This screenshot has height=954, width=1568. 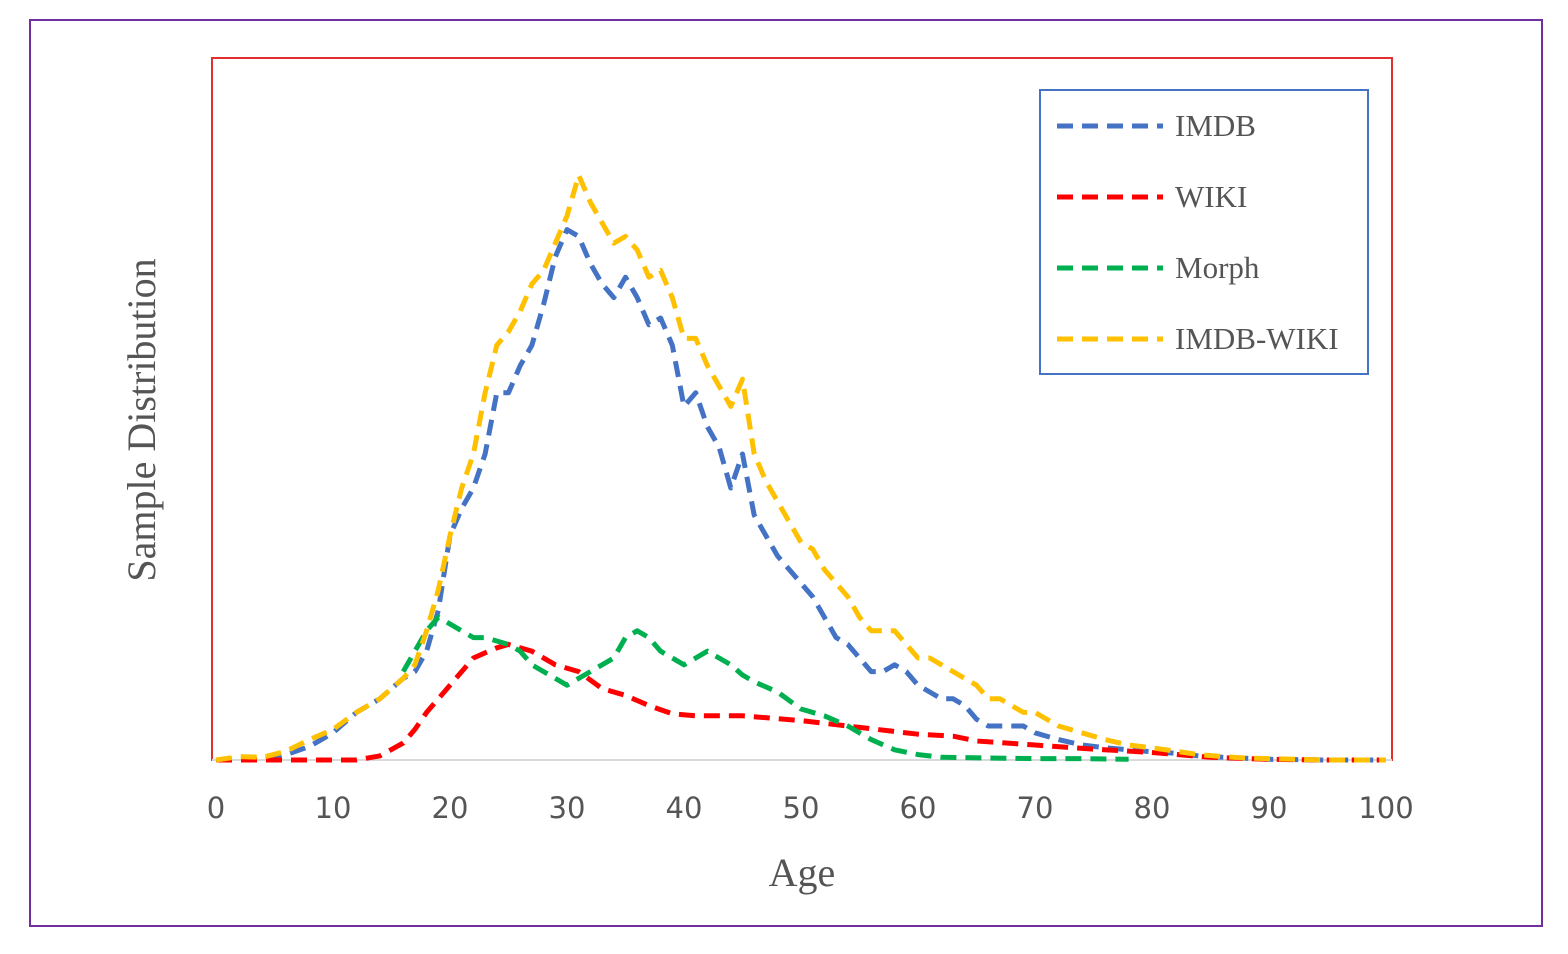 I want to click on legend-label: Morph, so click(x=1217, y=267).